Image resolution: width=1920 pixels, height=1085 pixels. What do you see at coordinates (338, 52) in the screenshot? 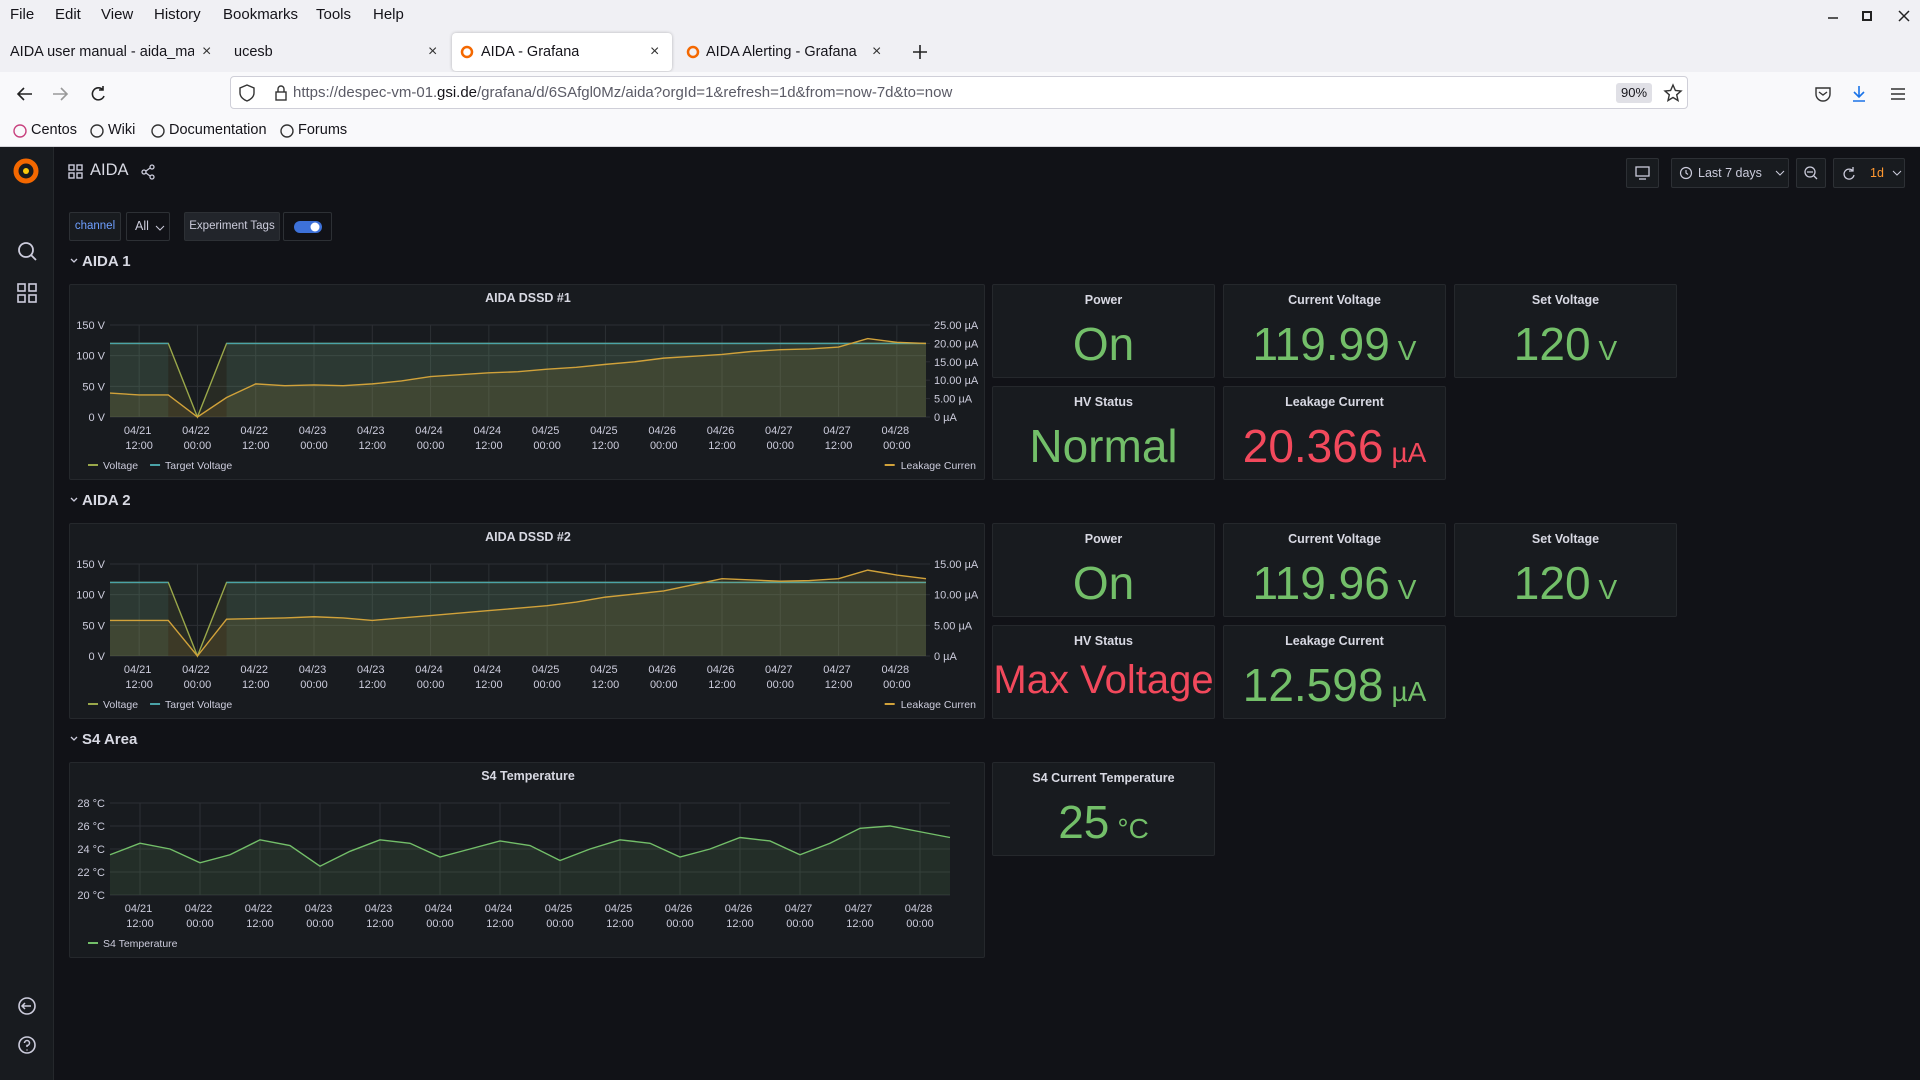
I see `tab: ucesb ×` at bounding box center [338, 52].